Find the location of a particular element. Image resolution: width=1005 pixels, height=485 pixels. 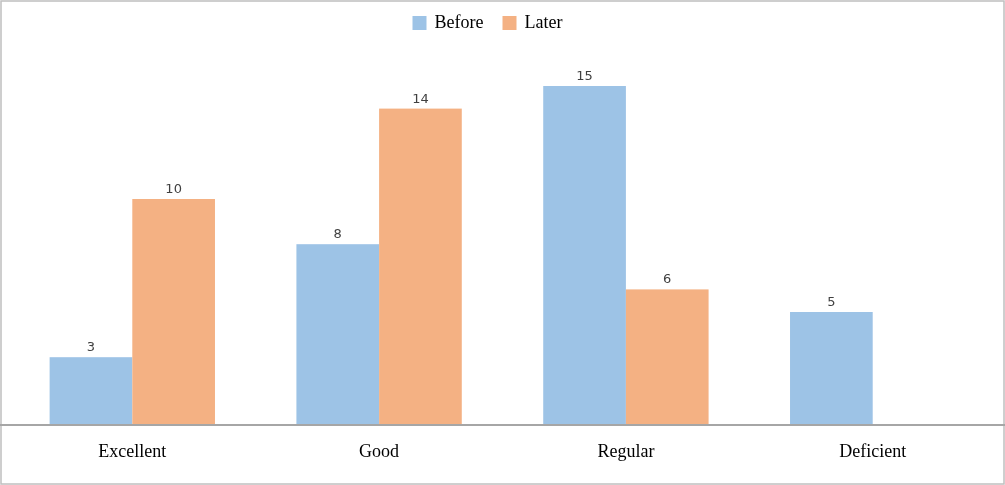

data-label: 5 is located at coordinates (831, 301).